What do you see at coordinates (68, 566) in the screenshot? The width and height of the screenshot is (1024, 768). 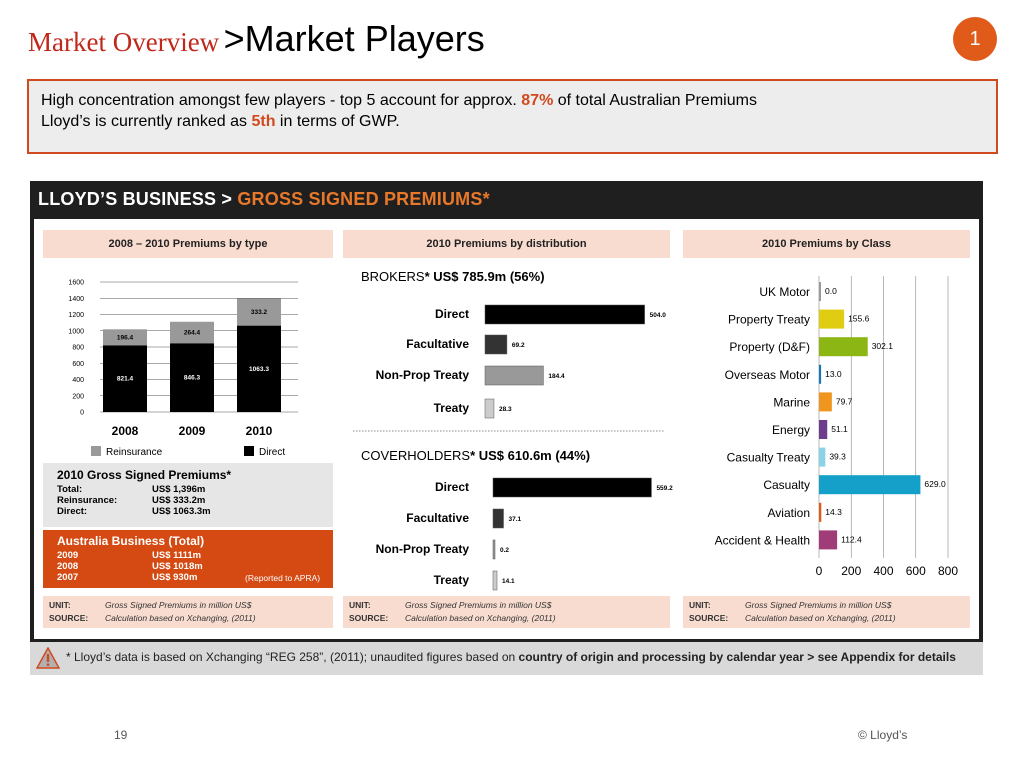 I see `australia-year: 2008` at bounding box center [68, 566].